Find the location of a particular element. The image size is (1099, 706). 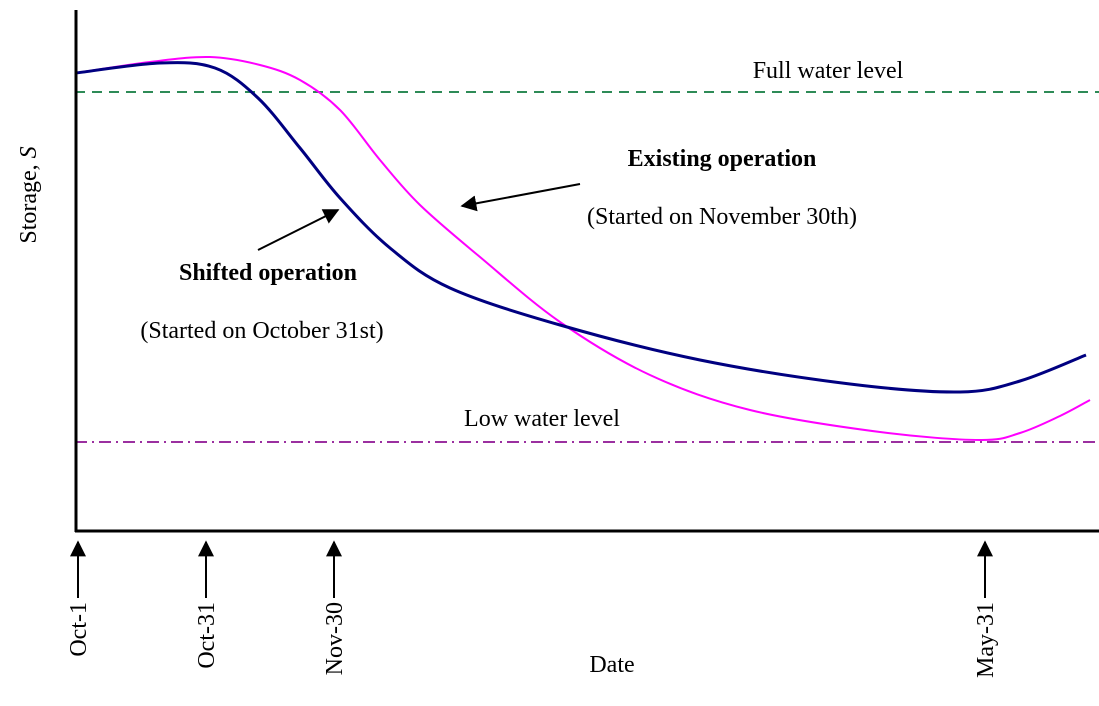

low-level-label: Low water level is located at coordinates (542, 419).